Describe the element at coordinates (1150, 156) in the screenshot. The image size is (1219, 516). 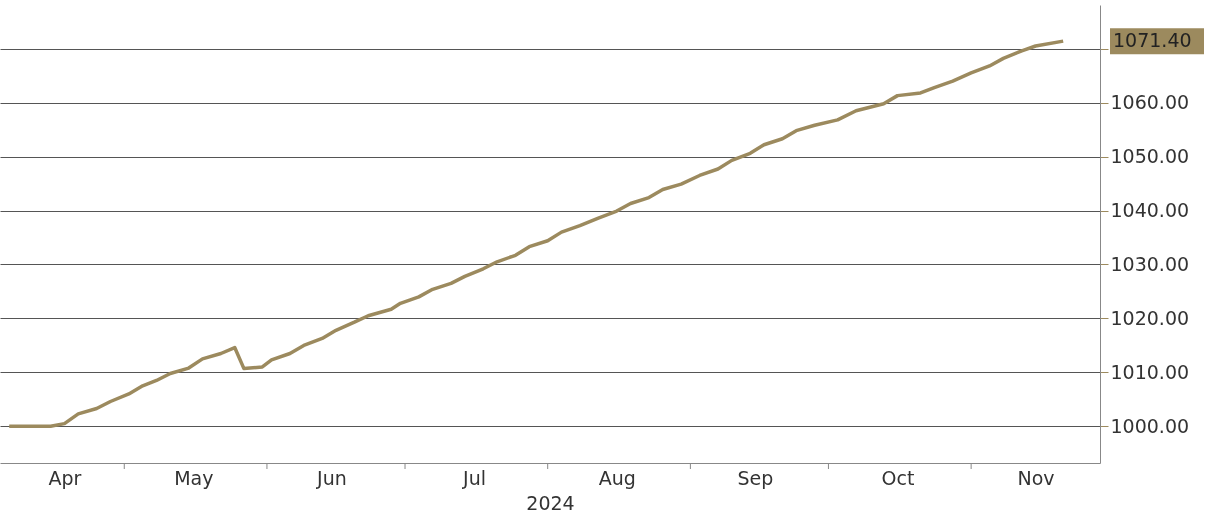
I see `y-tick-label: 1050.00` at that location.